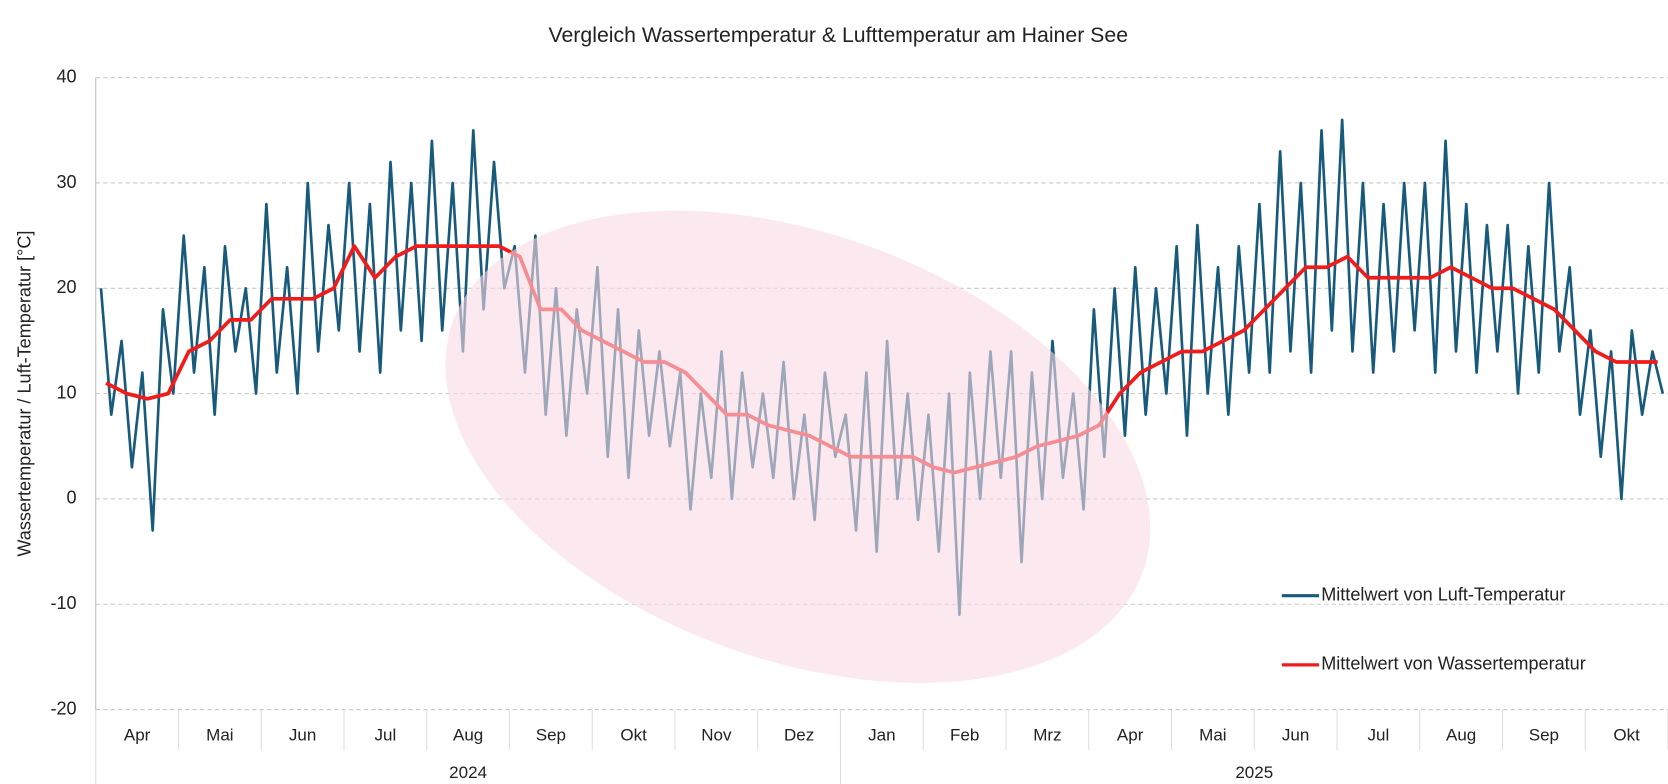 This screenshot has width=1668, height=784. I want to click on x-tick-label: Feb, so click(964, 735).